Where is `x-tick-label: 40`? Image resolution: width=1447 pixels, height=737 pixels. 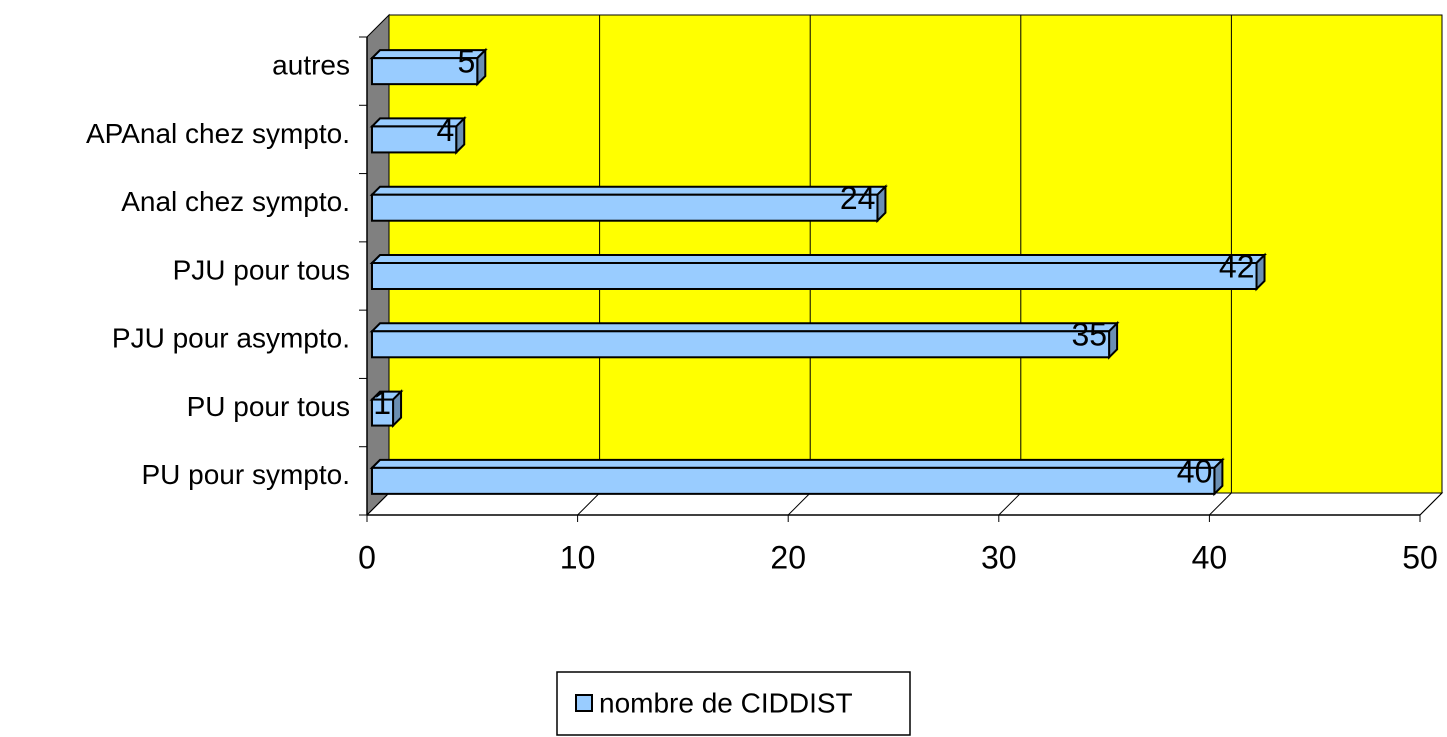
x-tick-label: 40 is located at coordinates (1210, 557).